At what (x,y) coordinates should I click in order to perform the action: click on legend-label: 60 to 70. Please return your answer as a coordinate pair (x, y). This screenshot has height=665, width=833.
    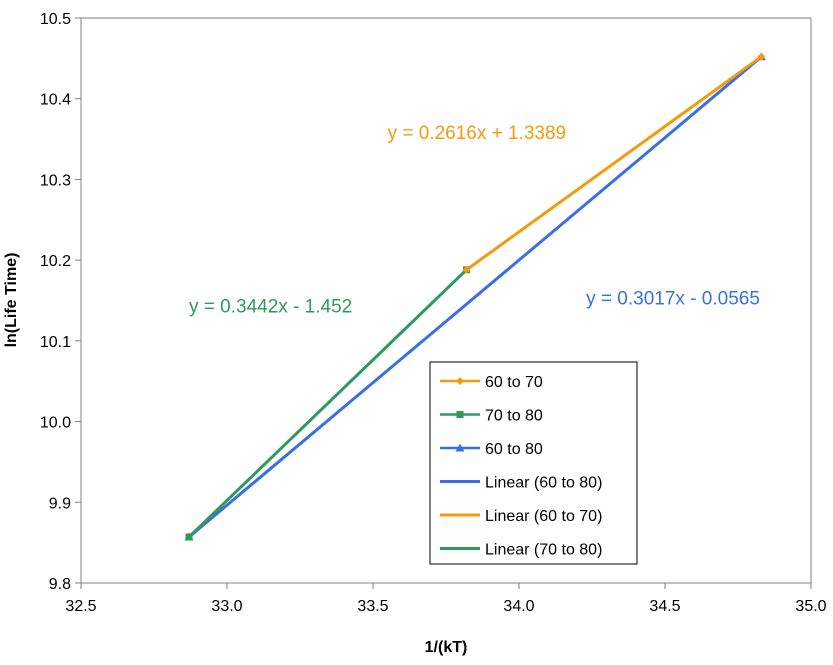
    Looking at the image, I should click on (514, 382).